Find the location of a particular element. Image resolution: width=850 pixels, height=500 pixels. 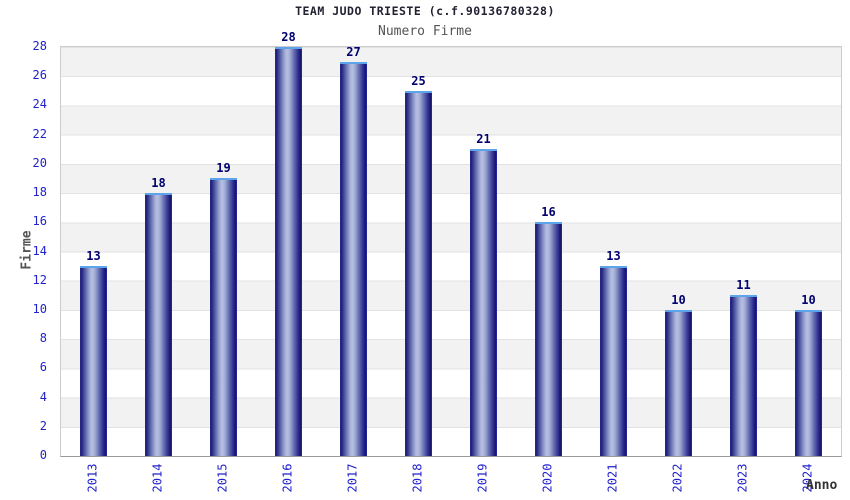

x-tick-label: 2013 is located at coordinates (92, 478).